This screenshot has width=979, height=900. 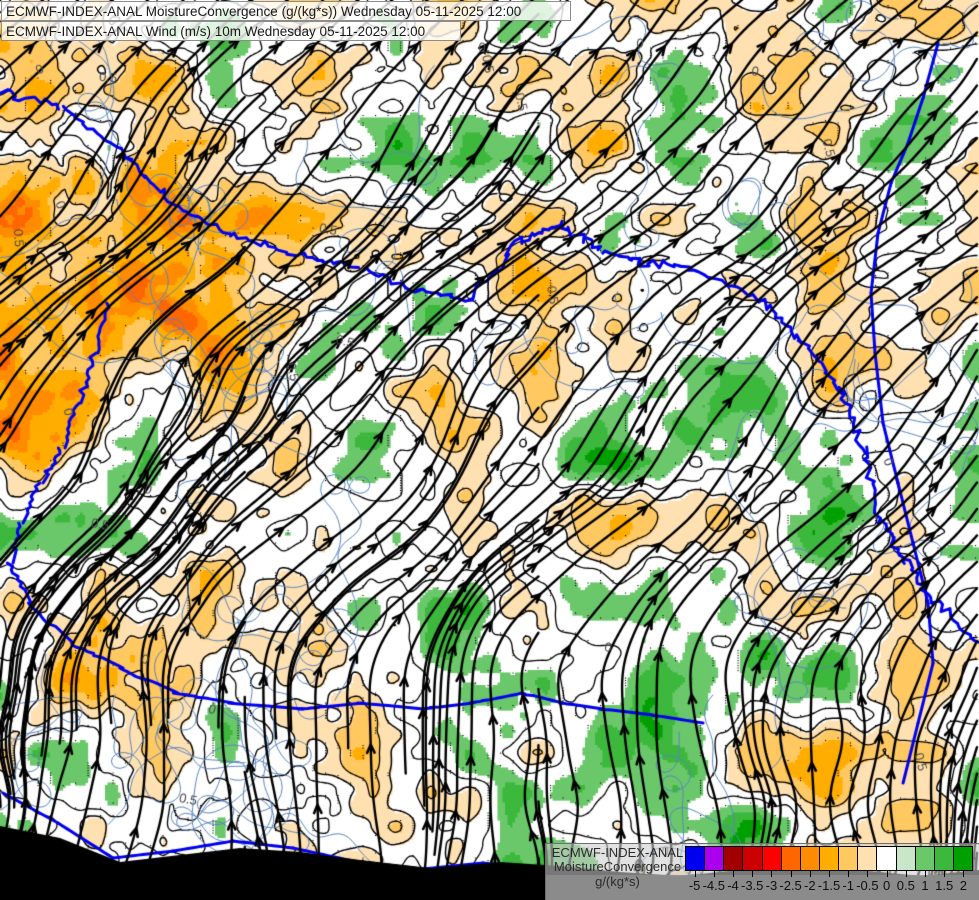 I want to click on colorbar-tick-label: -4.5, so click(x=713, y=885).